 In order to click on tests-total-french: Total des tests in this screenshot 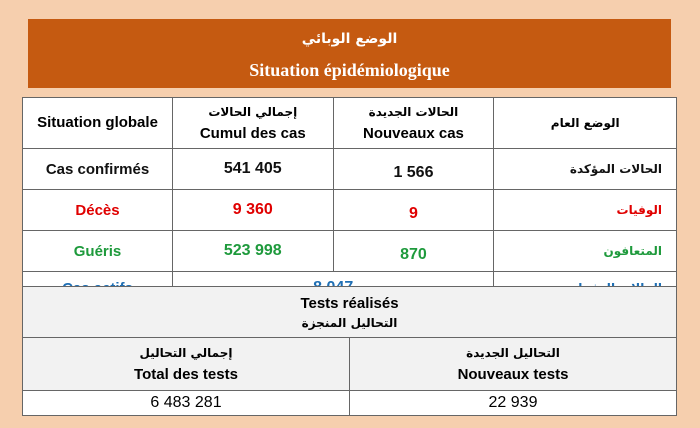, I will do `click(186, 374)`.